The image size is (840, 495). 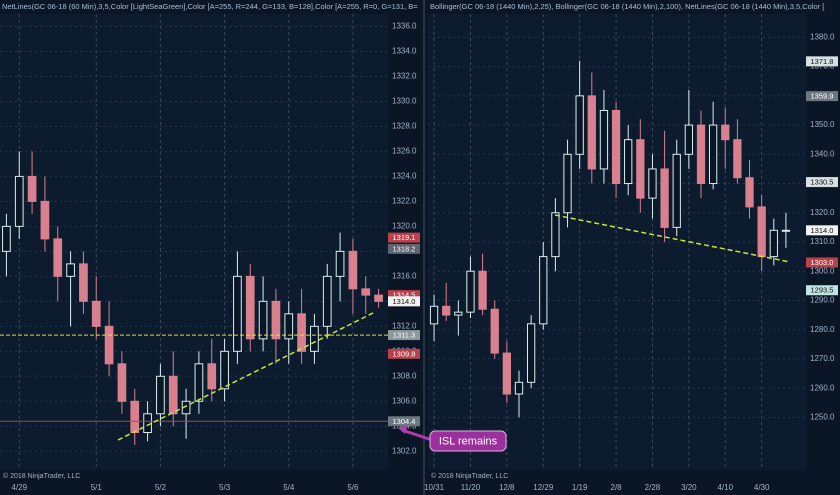 What do you see at coordinates (471, 487) in the screenshot?
I see `x-tick-label: 11/20` at bounding box center [471, 487].